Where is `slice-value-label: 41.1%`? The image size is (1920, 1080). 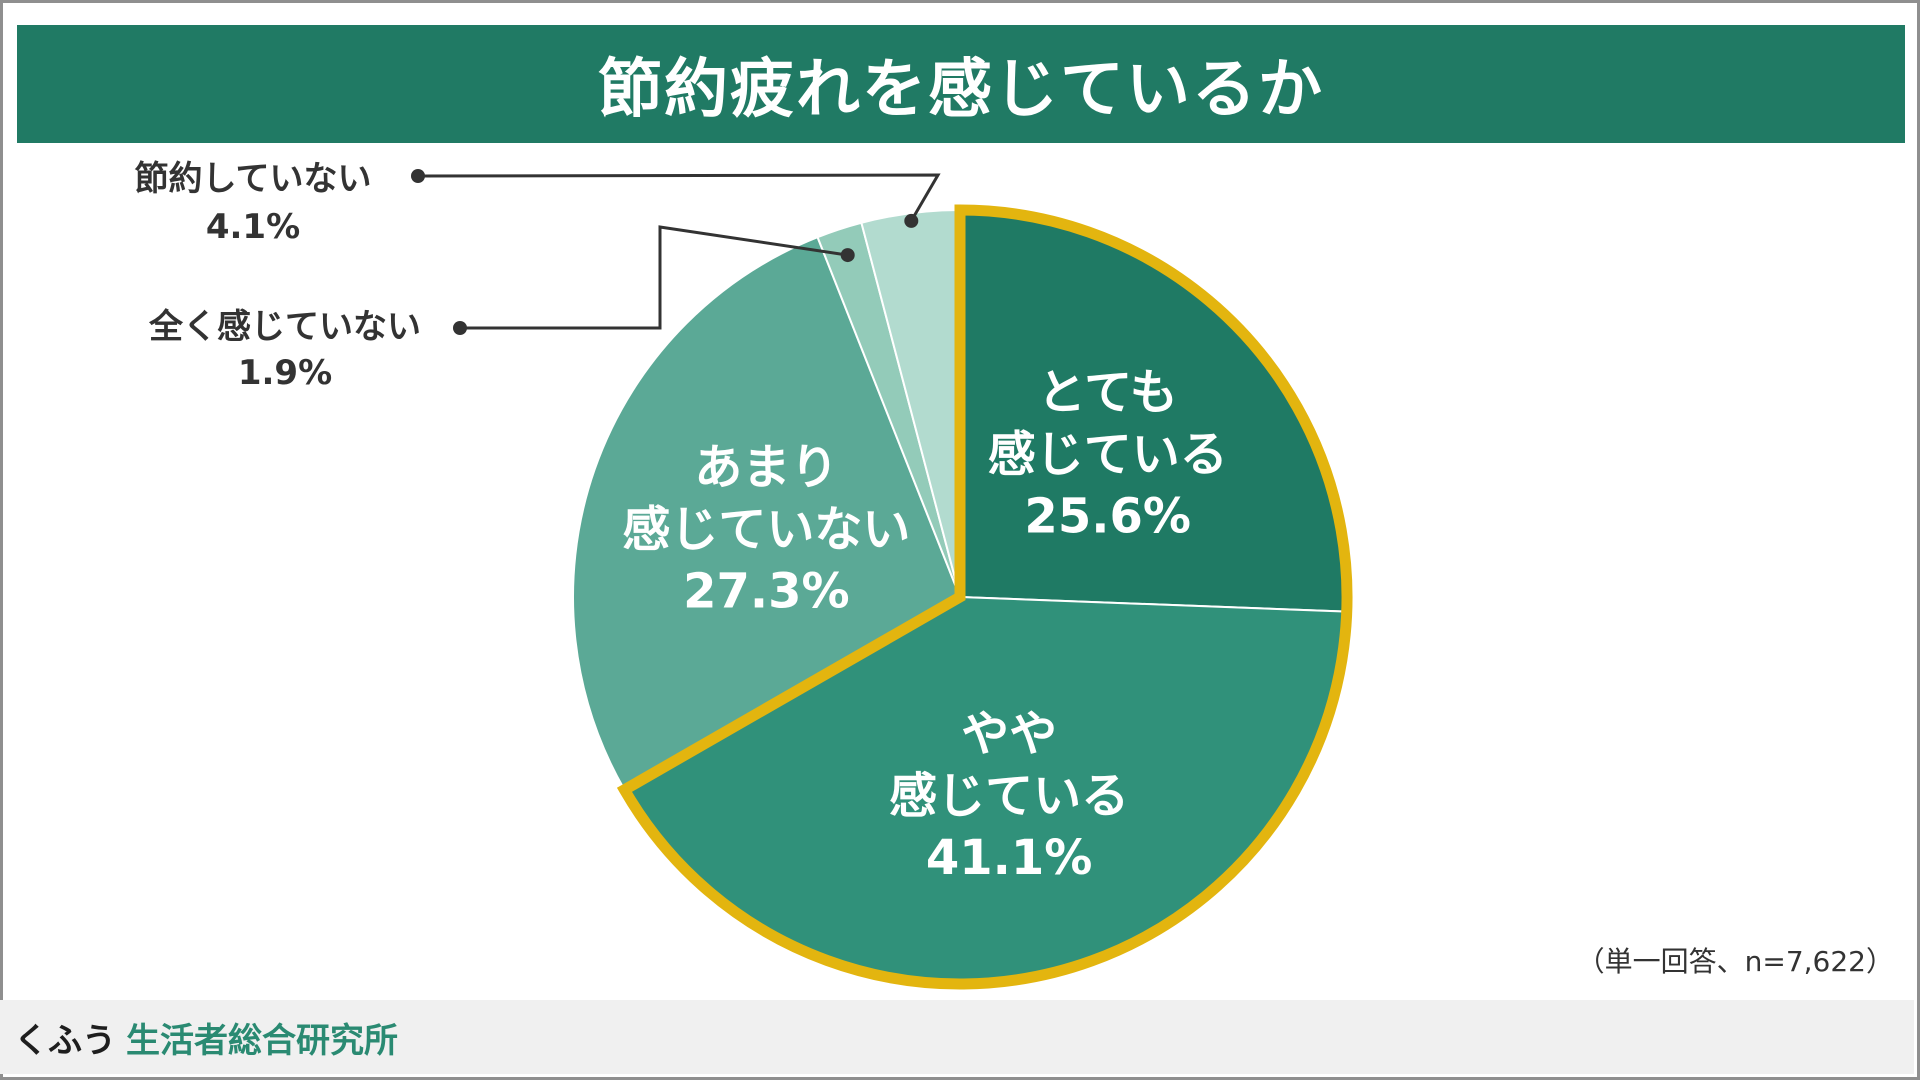
slice-value-label: 41.1% is located at coordinates (1009, 858).